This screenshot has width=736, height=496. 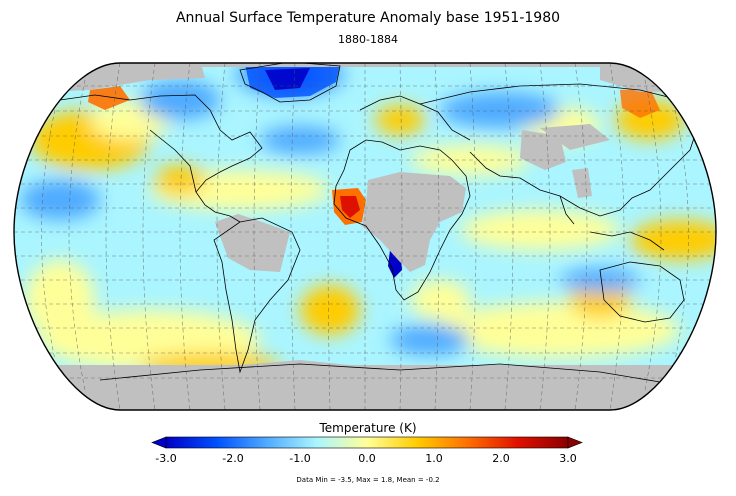 What do you see at coordinates (300, 458) in the screenshot?
I see `colorbar-tick: -1.0` at bounding box center [300, 458].